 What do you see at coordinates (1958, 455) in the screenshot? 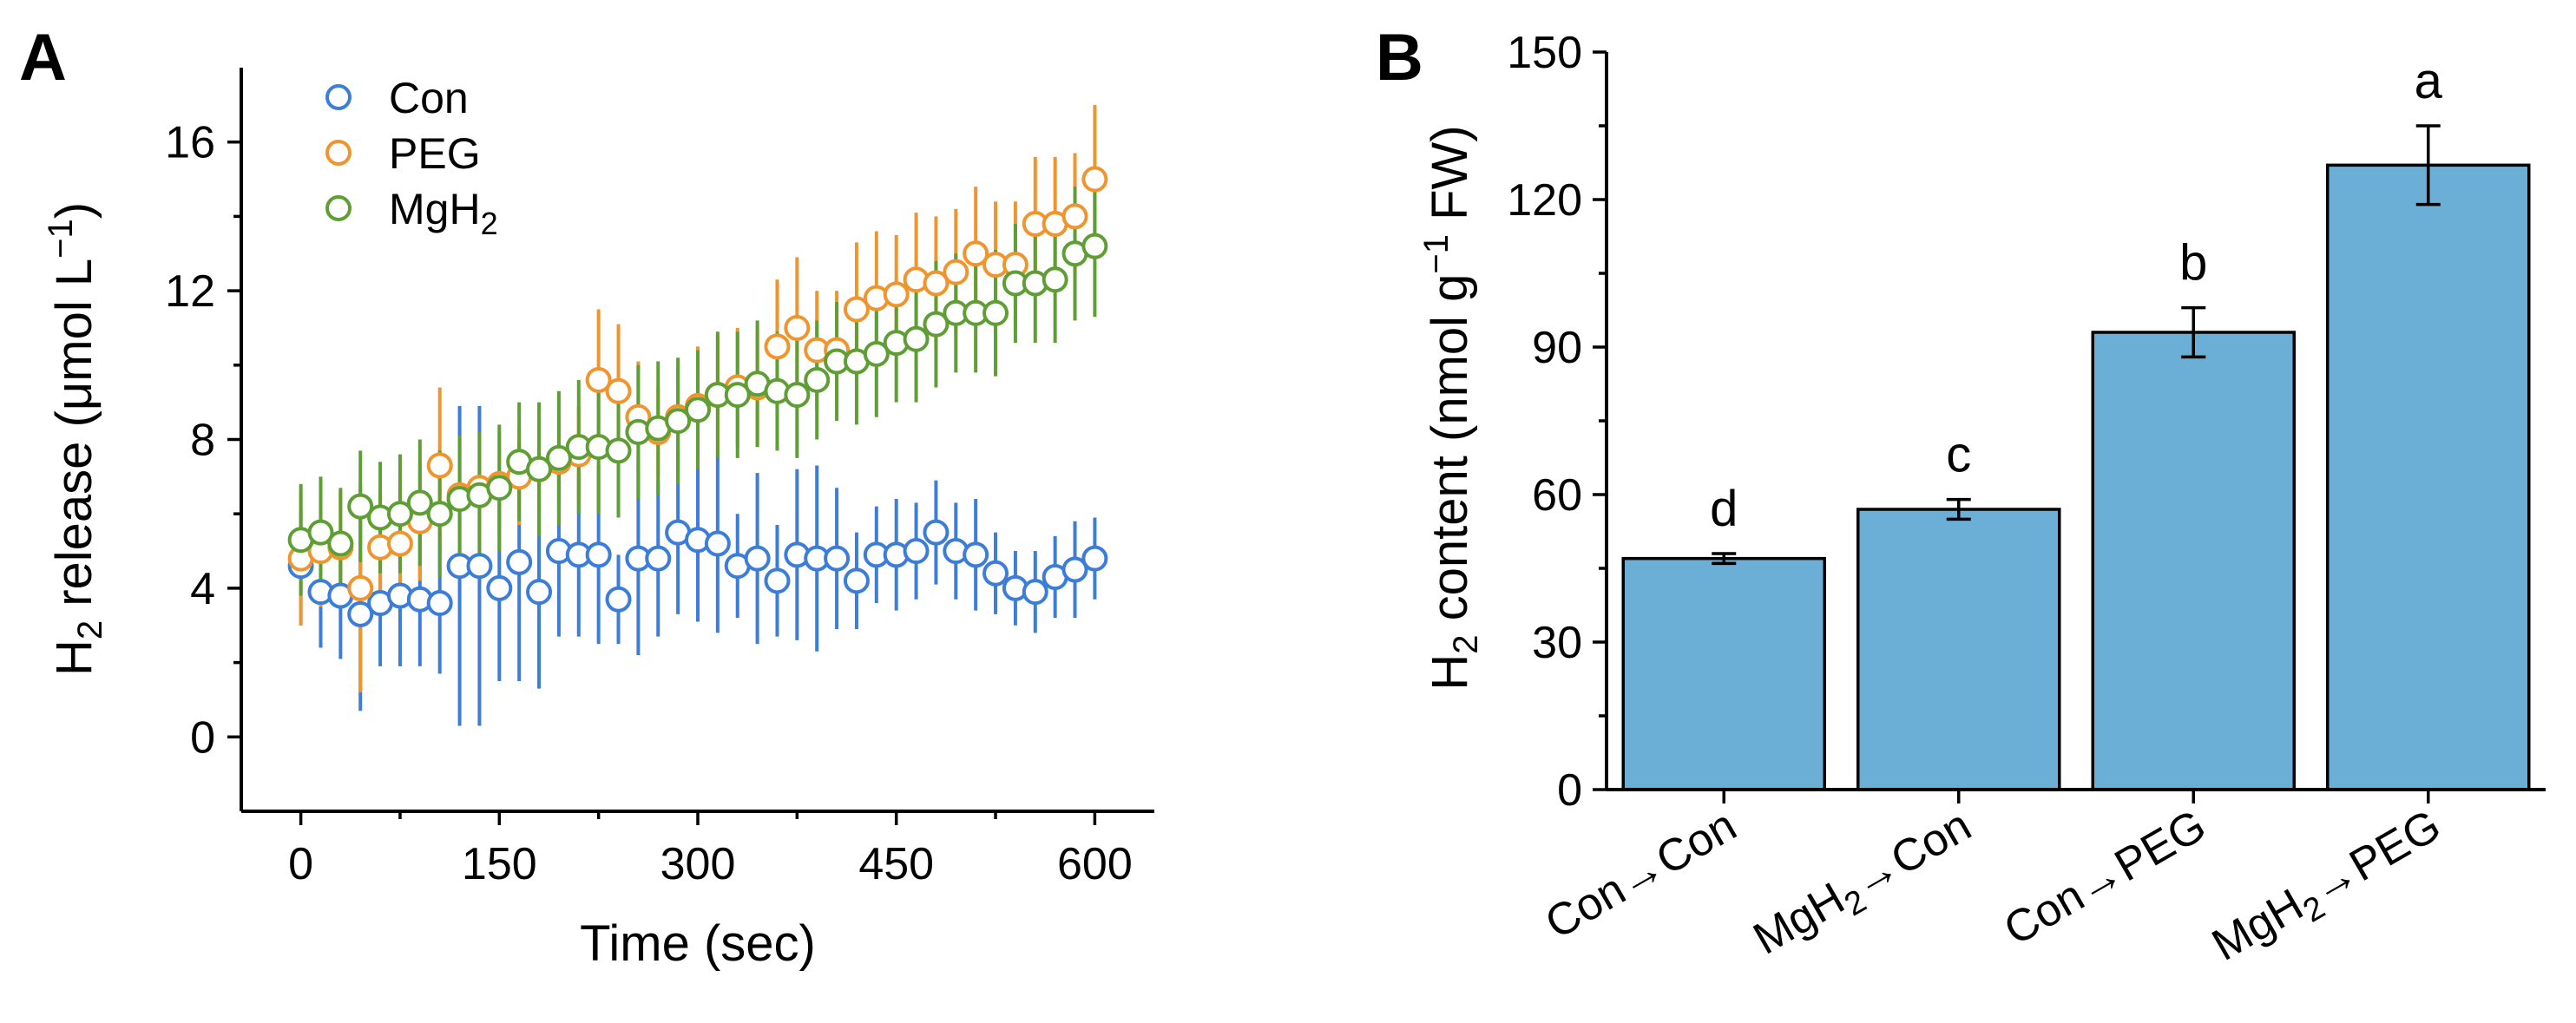
I see `chart-b-significance-letter: c` at bounding box center [1958, 455].